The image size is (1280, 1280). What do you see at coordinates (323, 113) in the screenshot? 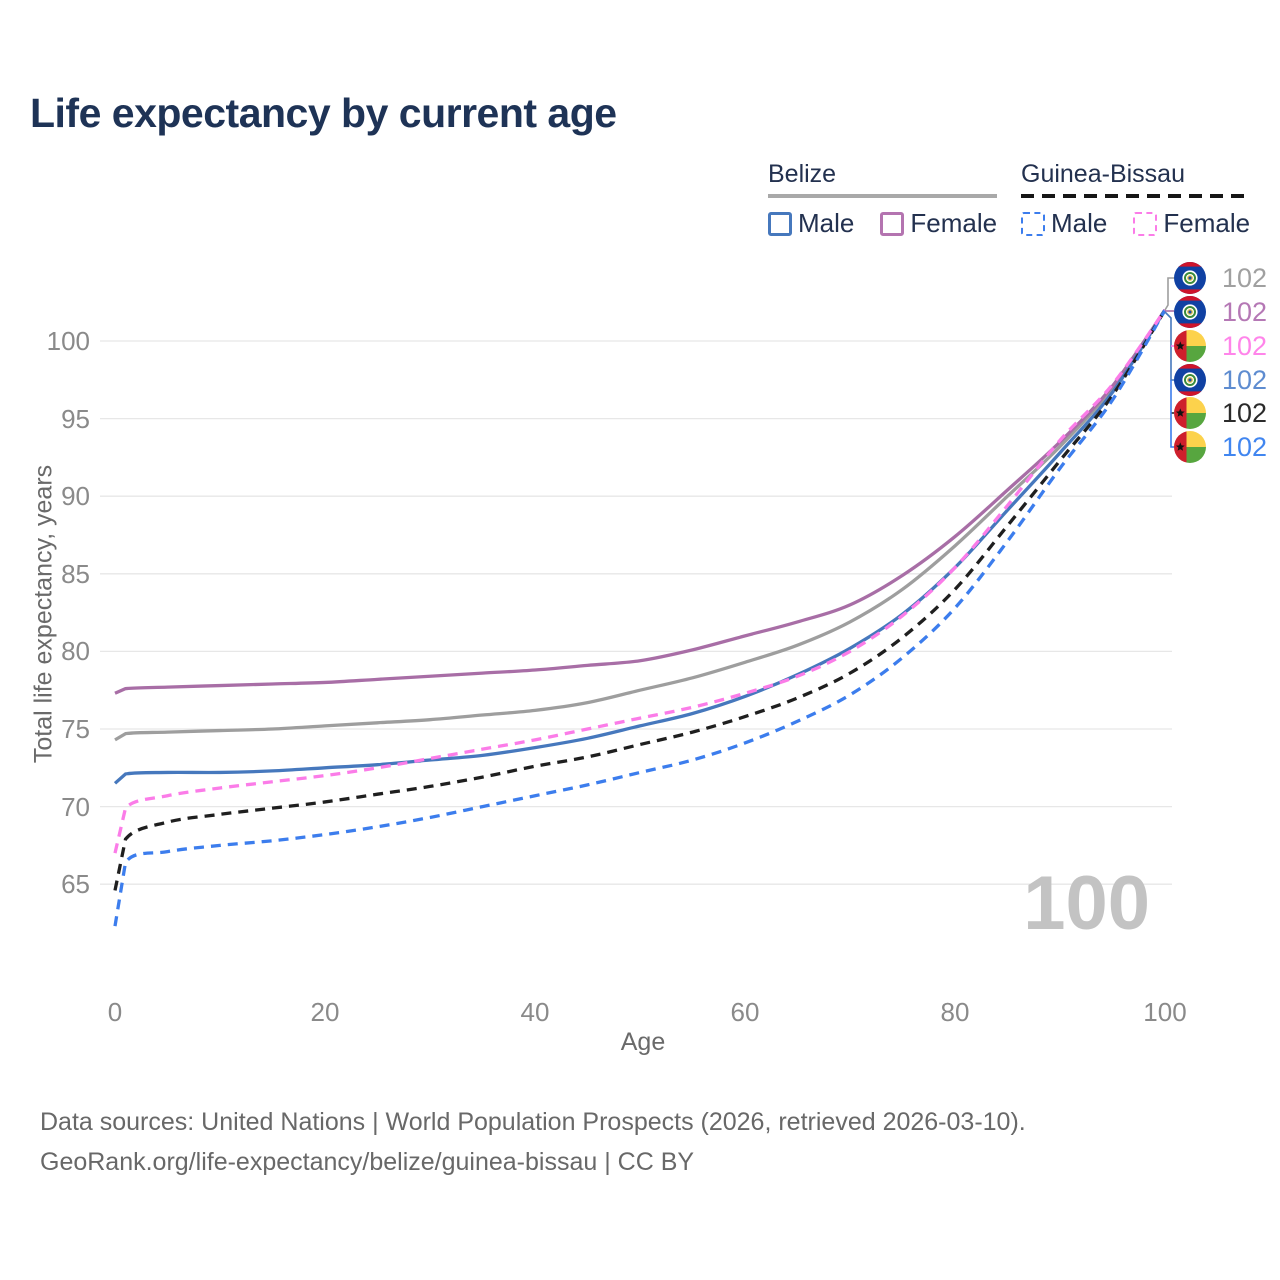
I see `page-title: Life expectancy by current age` at bounding box center [323, 113].